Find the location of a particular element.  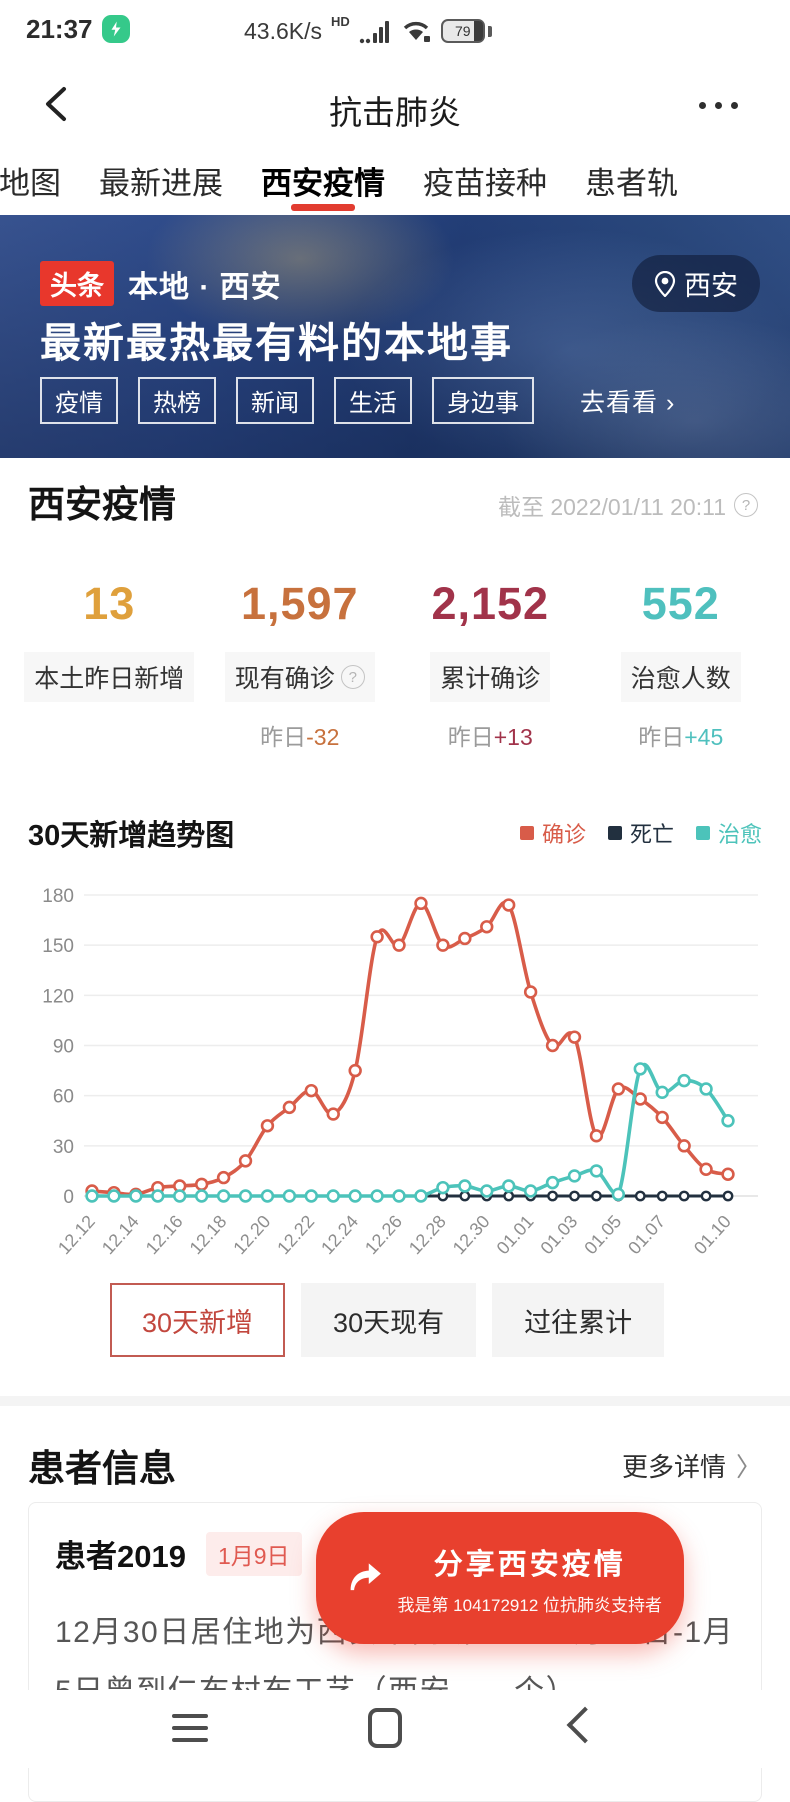

svg-text: 30 is located at coordinates (63, 1147).